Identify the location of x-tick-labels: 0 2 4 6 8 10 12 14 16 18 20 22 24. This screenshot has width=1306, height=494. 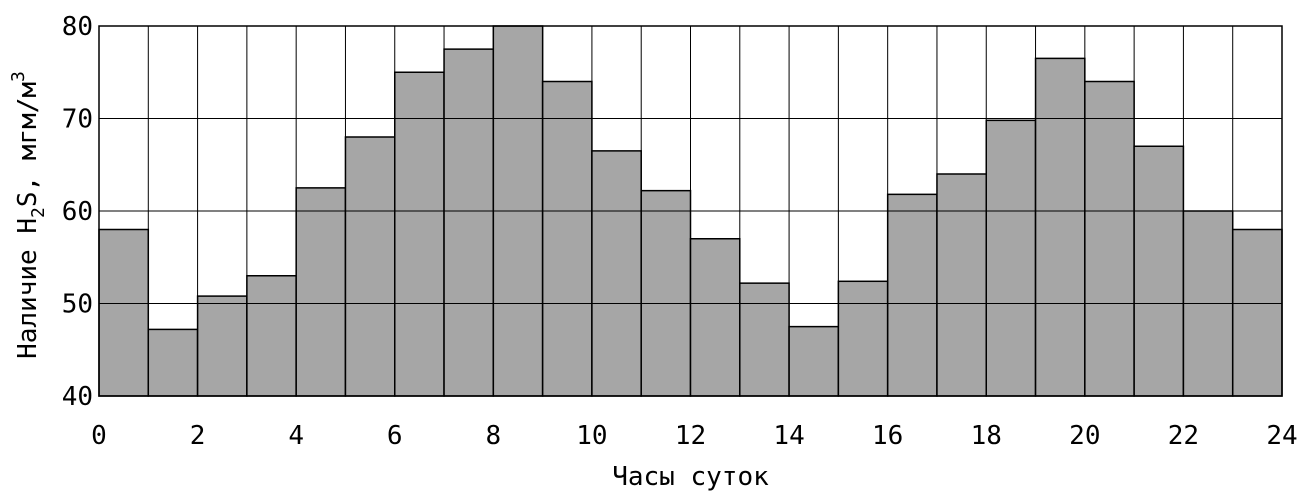
(694, 436).